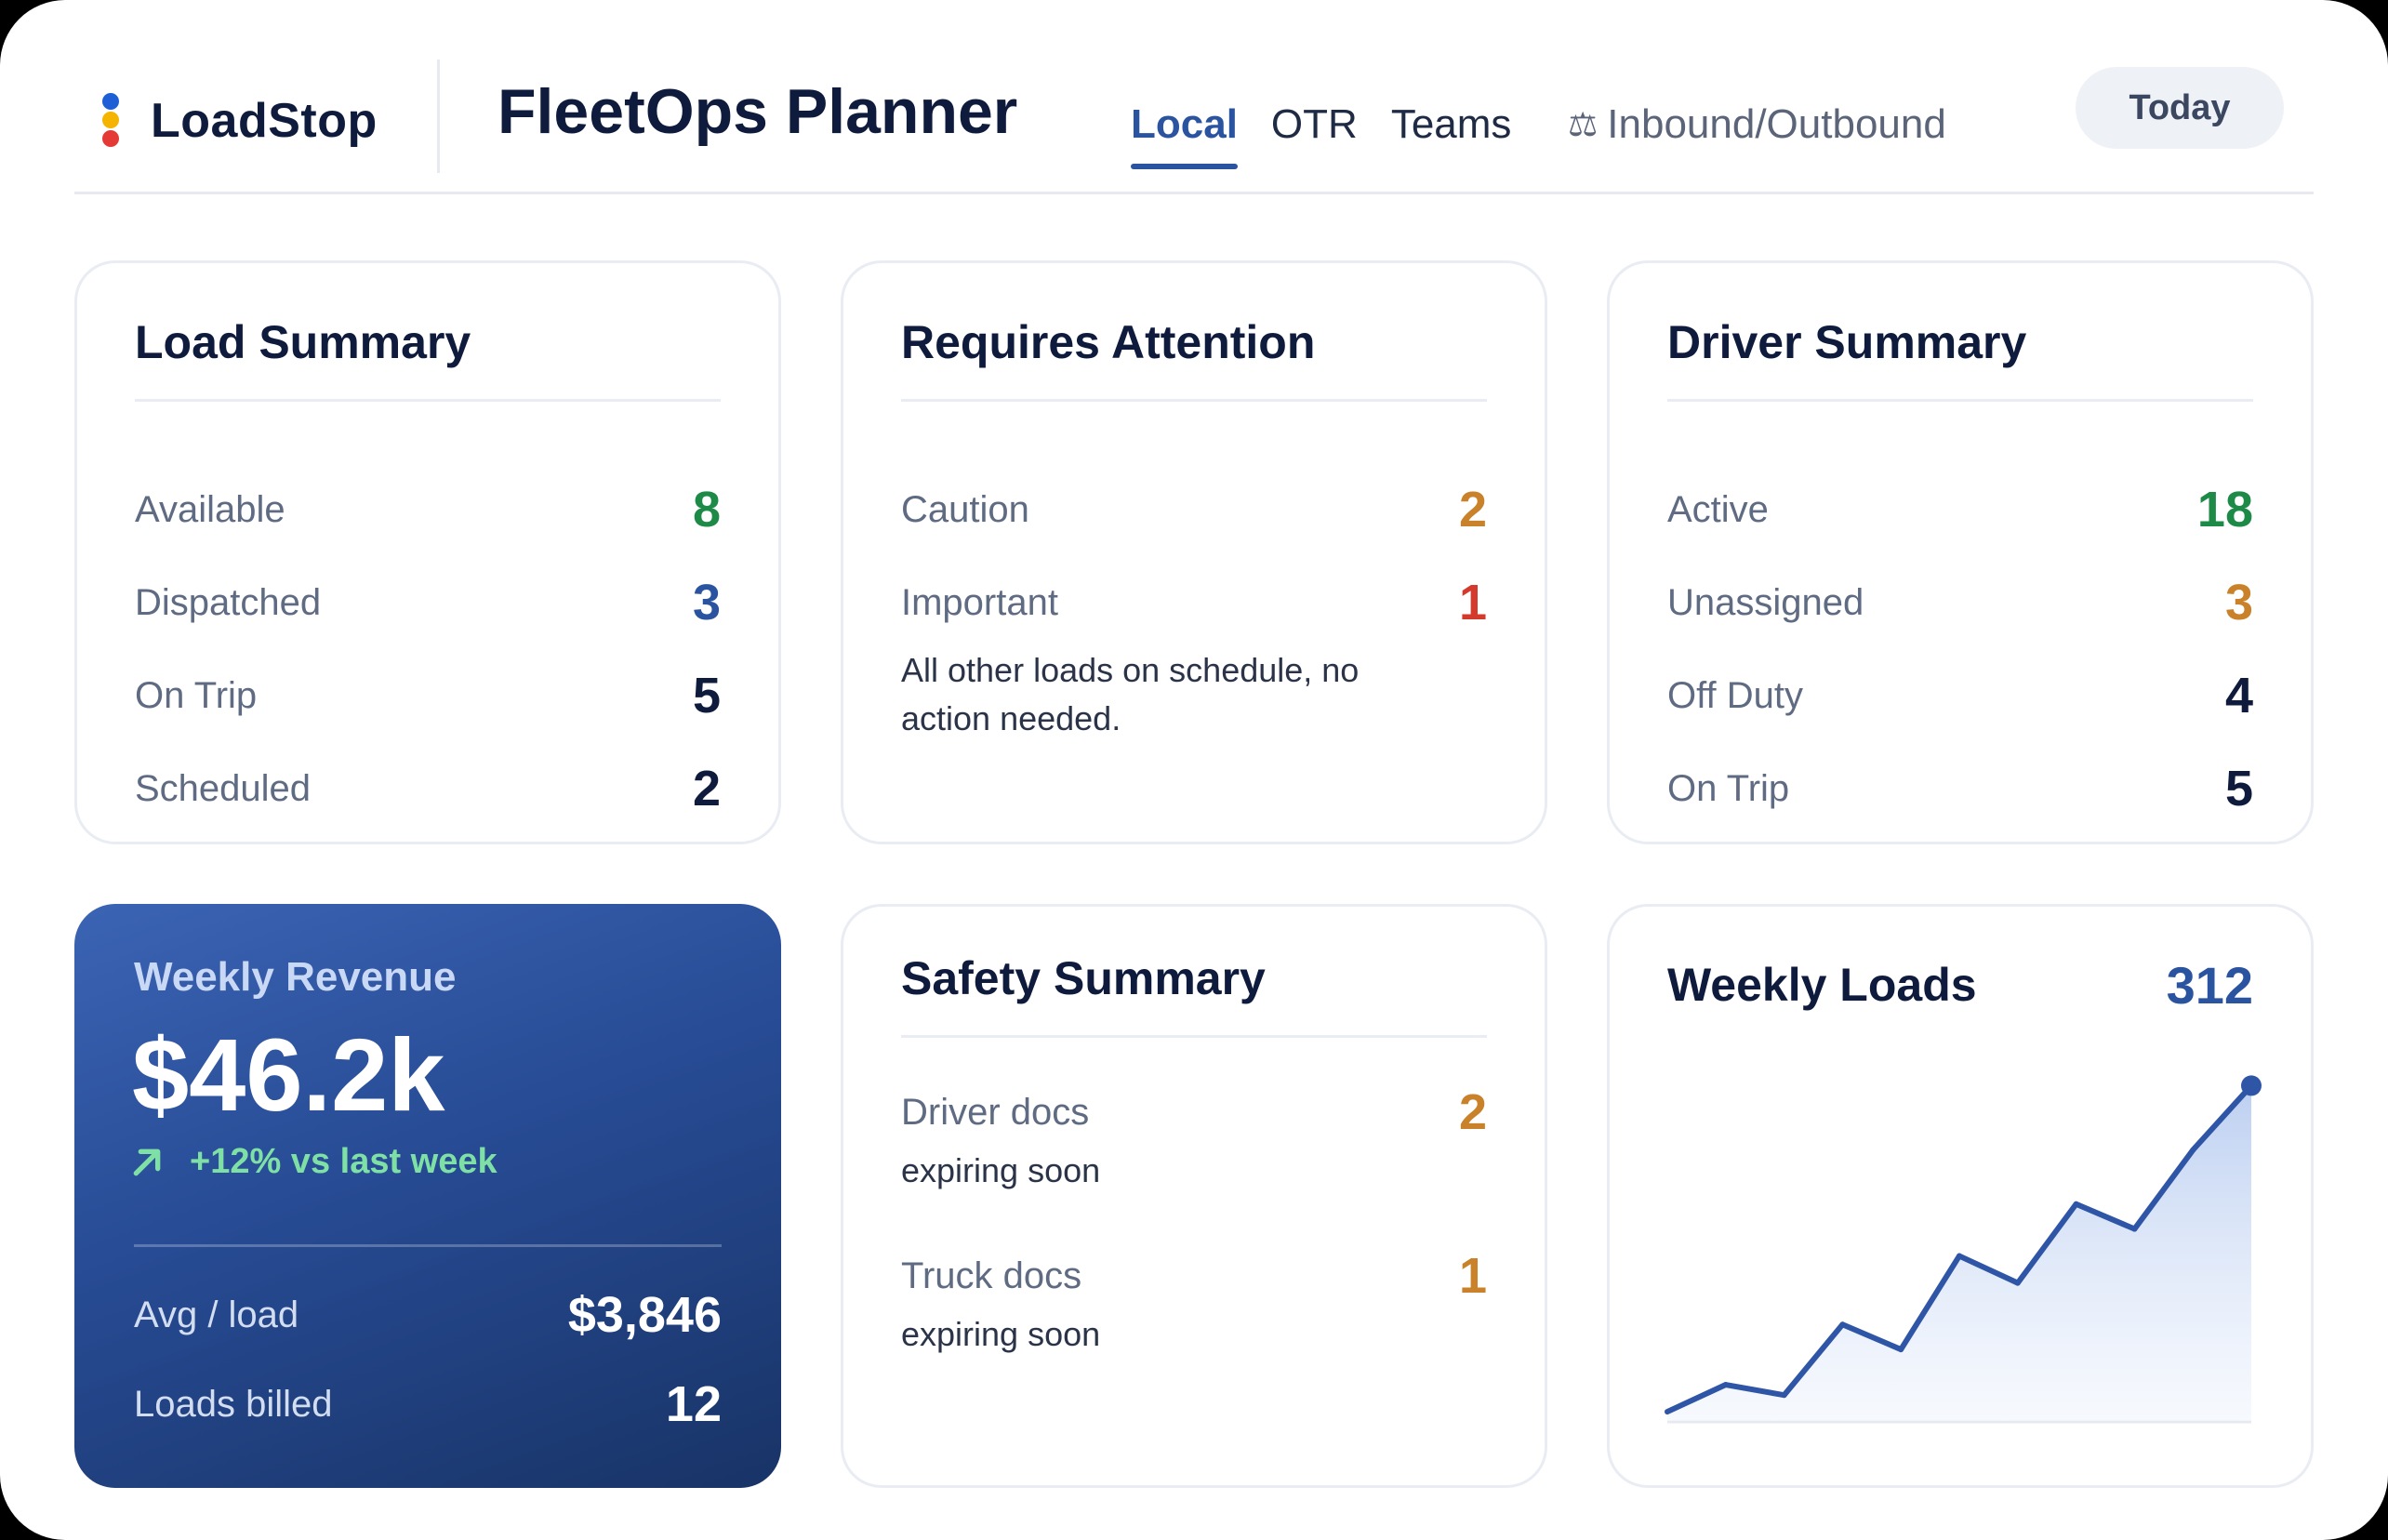 The width and height of the screenshot is (2388, 1540). What do you see at coordinates (1194, 602) in the screenshot?
I see `stat-row-important: Important 1` at bounding box center [1194, 602].